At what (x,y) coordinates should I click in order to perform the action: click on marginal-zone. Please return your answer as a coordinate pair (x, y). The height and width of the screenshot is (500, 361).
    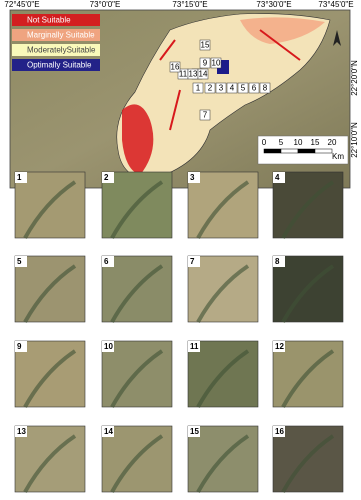
    Looking at the image, I should click on (282, 30).